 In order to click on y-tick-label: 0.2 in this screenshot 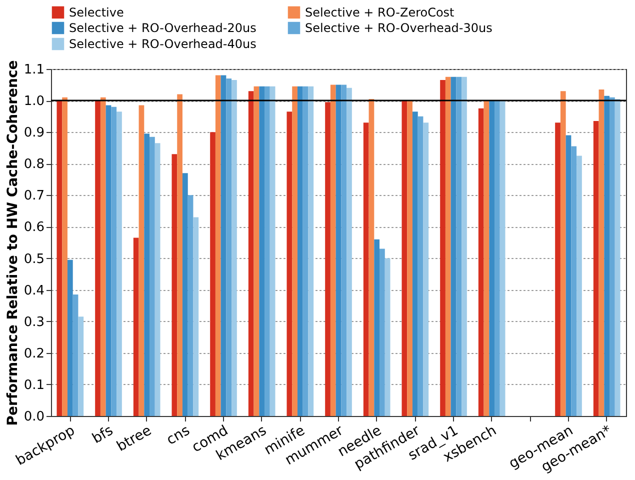, I will do `click(34, 354)`.